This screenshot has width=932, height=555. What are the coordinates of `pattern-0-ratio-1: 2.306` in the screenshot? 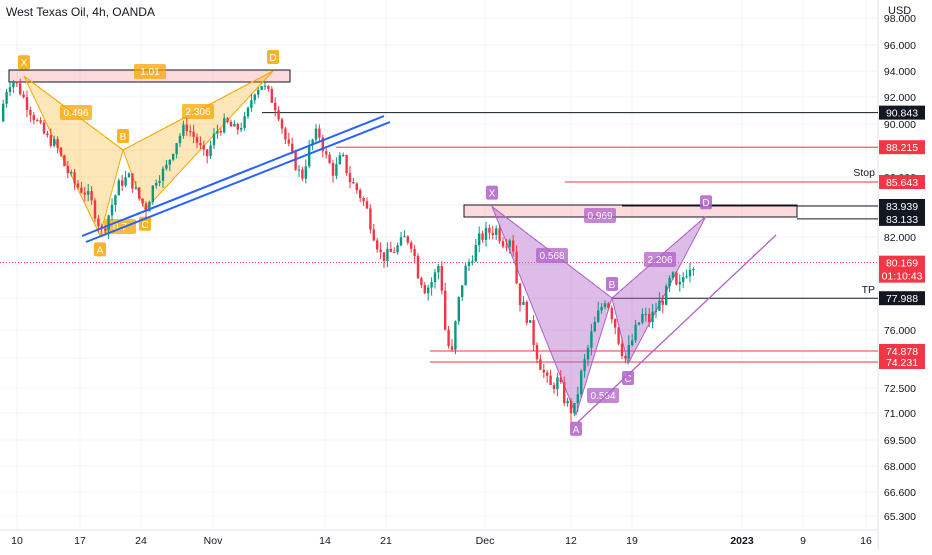 It's located at (197, 112).